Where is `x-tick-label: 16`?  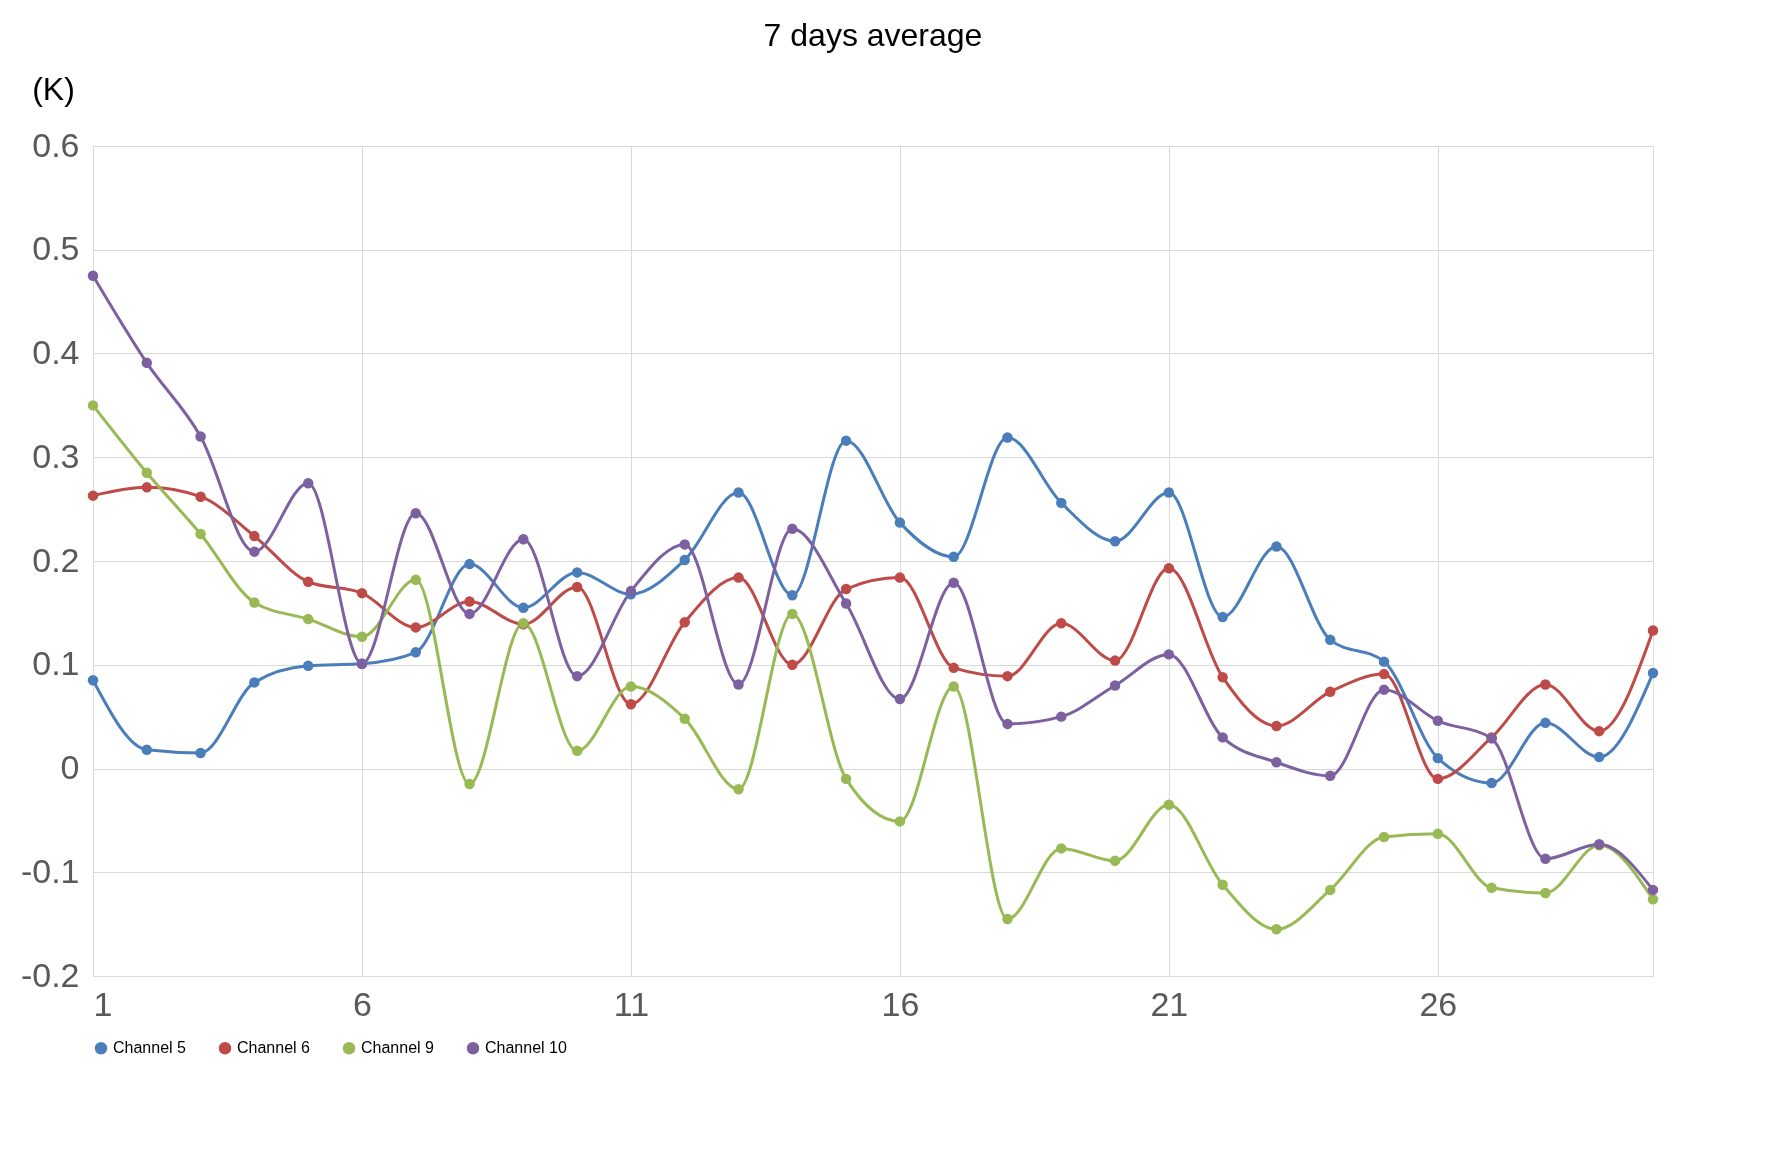
x-tick-label: 16 is located at coordinates (900, 1003).